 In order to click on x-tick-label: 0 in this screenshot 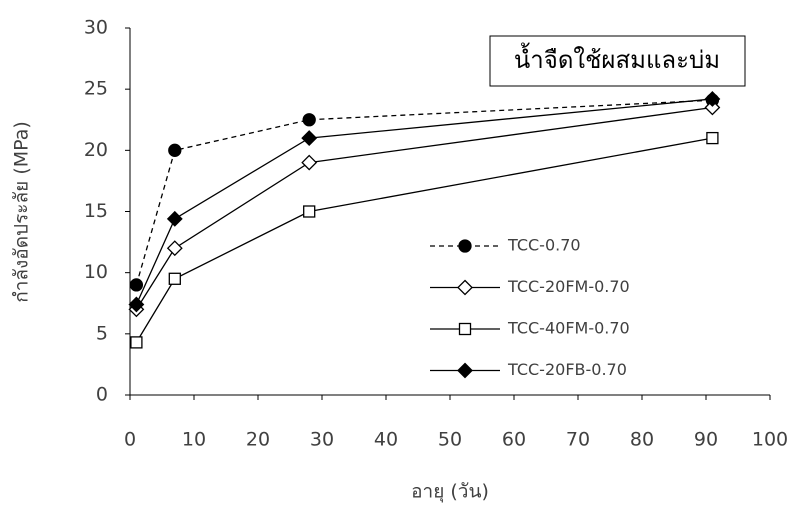, I will do `click(130, 440)`.